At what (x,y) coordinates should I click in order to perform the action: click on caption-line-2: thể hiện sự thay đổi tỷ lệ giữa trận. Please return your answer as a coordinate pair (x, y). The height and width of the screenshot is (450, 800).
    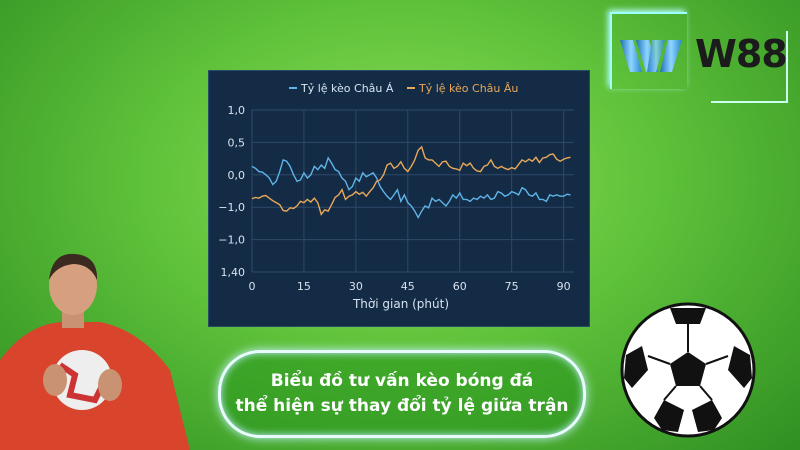
    Looking at the image, I should click on (402, 406).